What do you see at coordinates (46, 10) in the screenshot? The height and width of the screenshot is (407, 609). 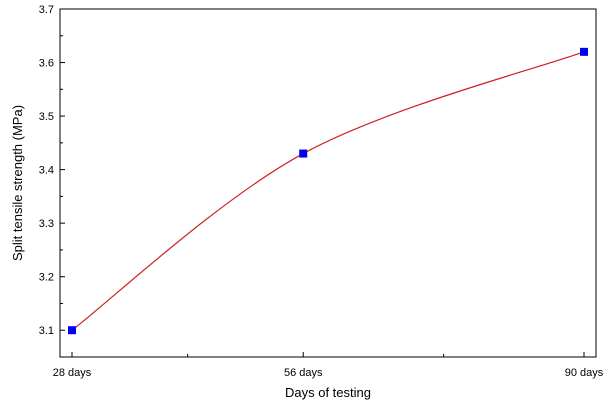 I see `y-tick-label: 3.7` at bounding box center [46, 10].